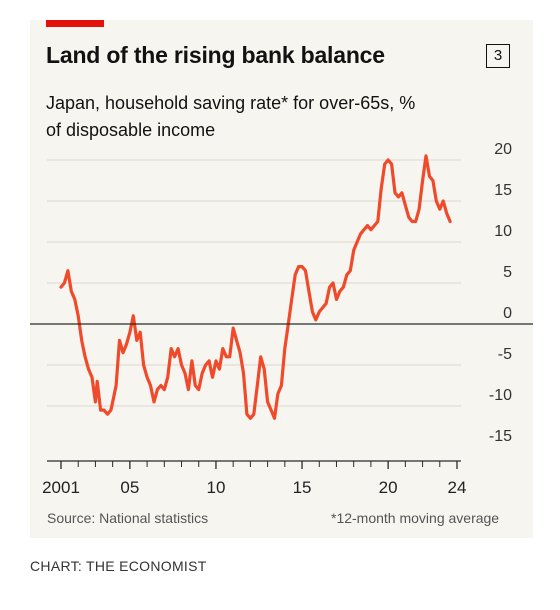 The width and height of the screenshot is (560, 610). Describe the element at coordinates (388, 487) in the screenshot. I see `x-tick-label: 20` at that location.